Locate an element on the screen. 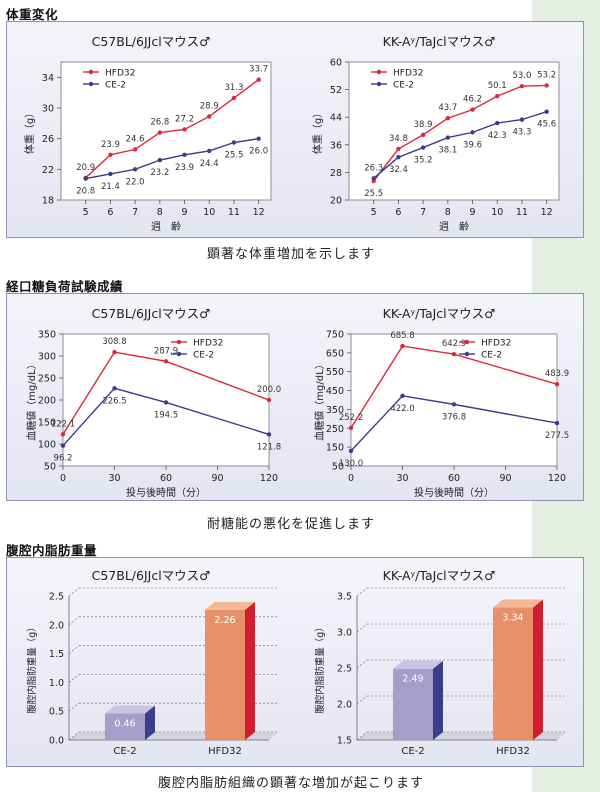 This screenshot has height=792, width=600. data-label: 43.7 is located at coordinates (447, 108).